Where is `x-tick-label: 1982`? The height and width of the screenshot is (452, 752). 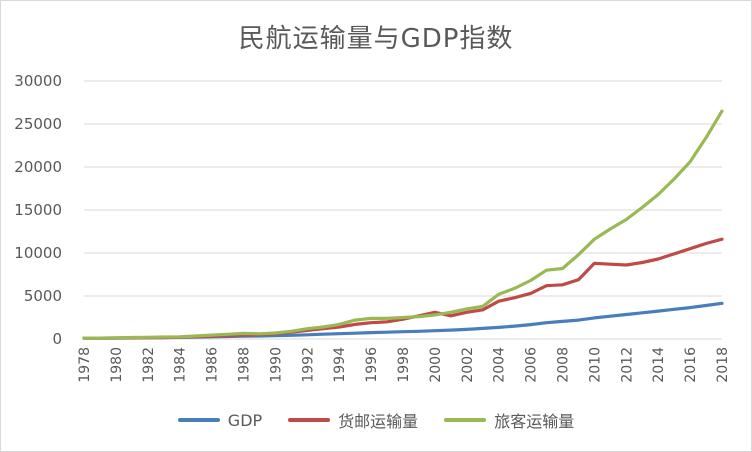 x-tick-label: 1982 is located at coordinates (149, 365).